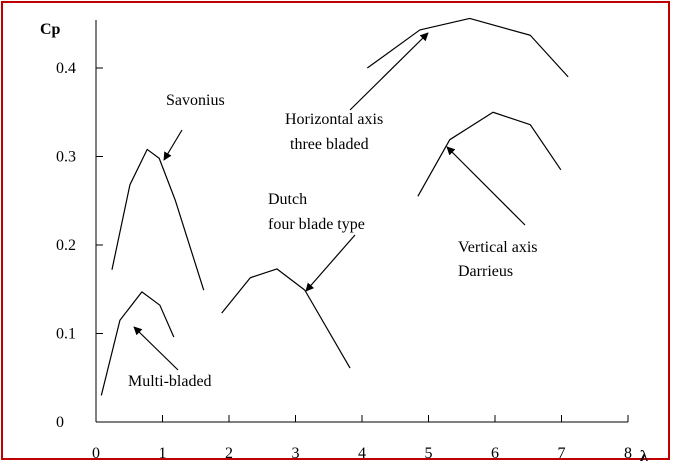 The height and width of the screenshot is (463, 673). I want to click on x-tick-label: 8, so click(628, 453).